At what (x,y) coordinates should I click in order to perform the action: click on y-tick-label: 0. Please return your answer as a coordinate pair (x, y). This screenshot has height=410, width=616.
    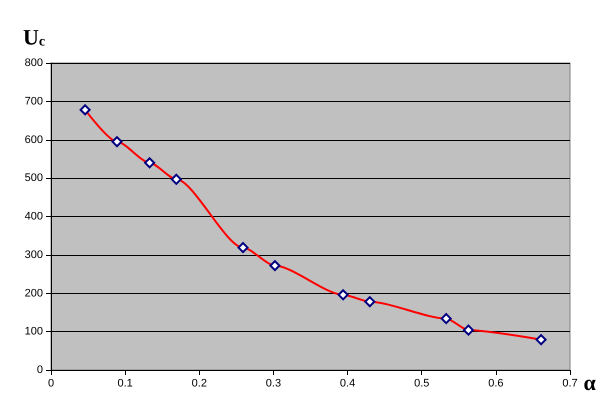
    Looking at the image, I should click on (39, 370).